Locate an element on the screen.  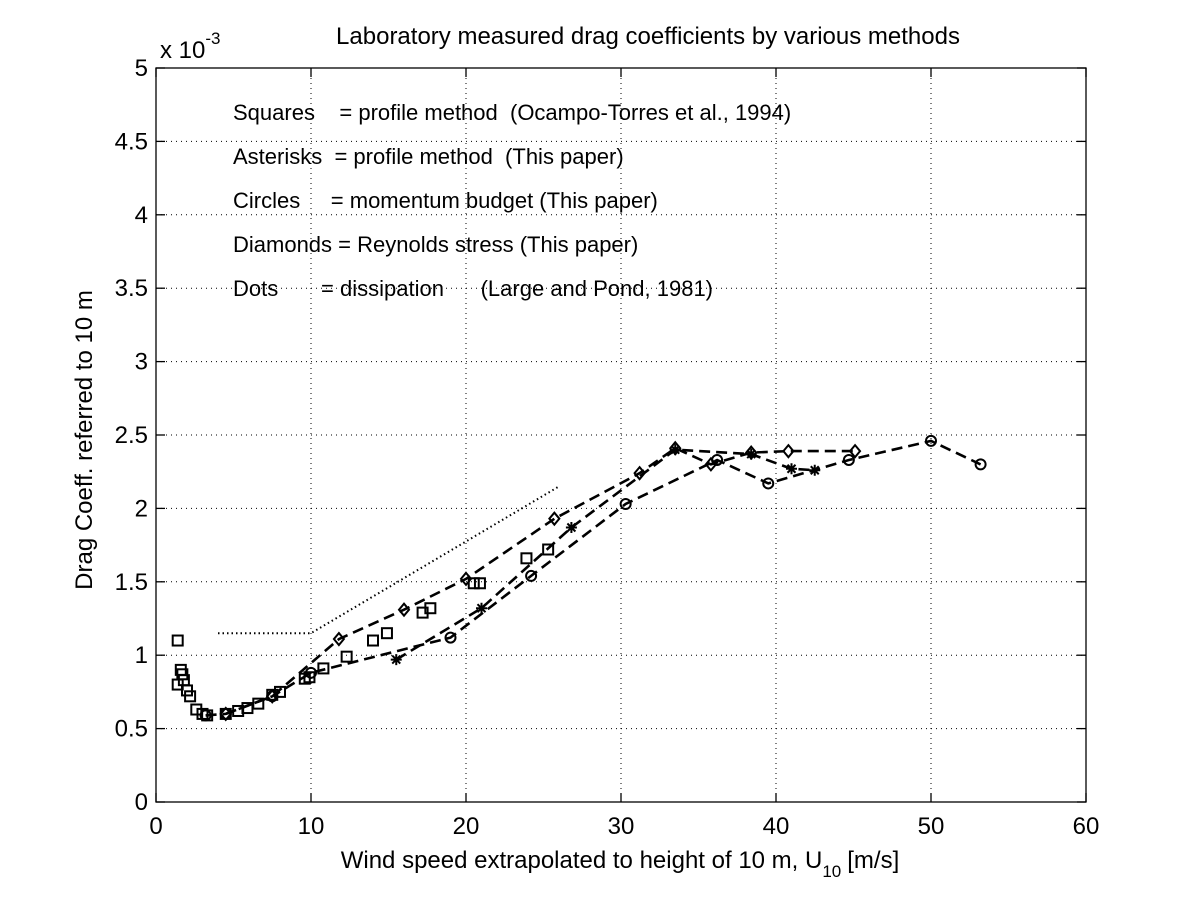
y-tick-label: 4 is located at coordinates (141, 215).